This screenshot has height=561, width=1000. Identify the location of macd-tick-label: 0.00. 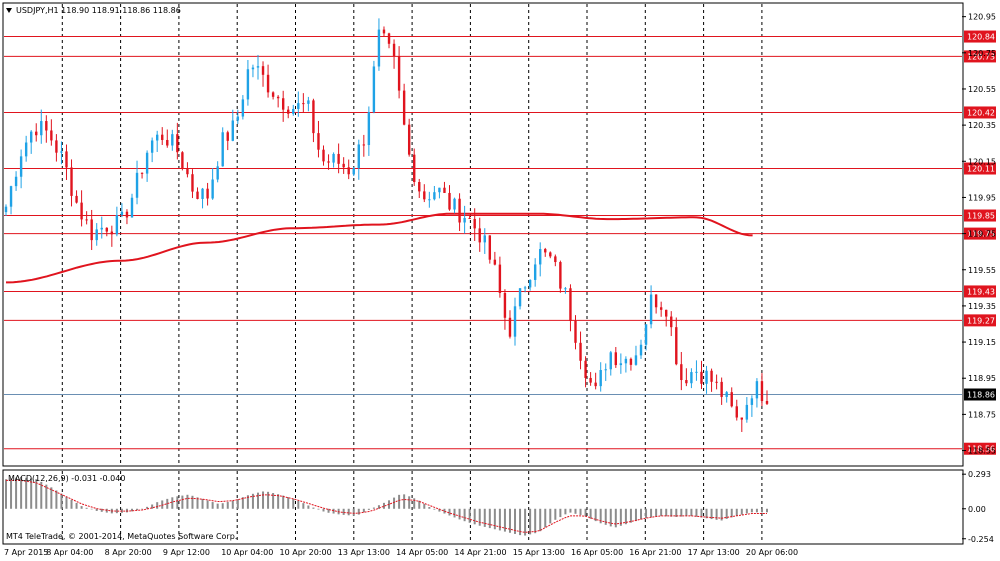
(977, 509).